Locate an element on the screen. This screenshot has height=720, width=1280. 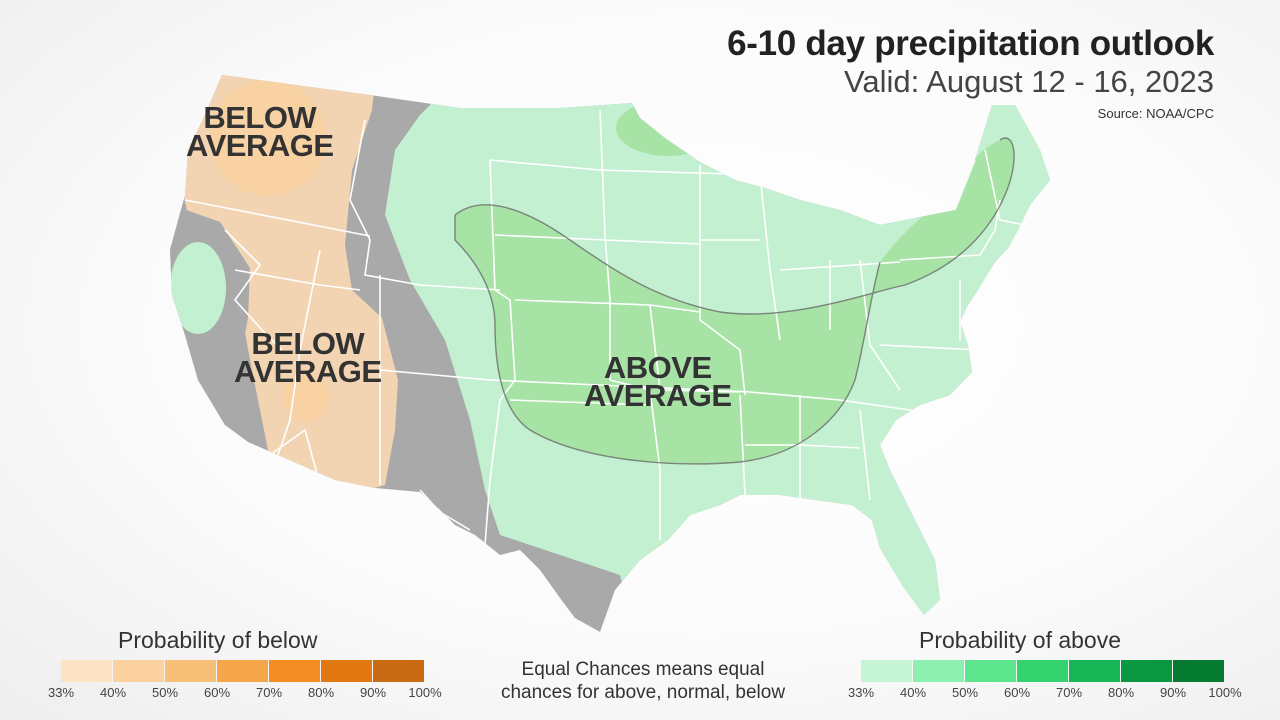
legend-below-title: Probability of below is located at coordinates (218, 640).